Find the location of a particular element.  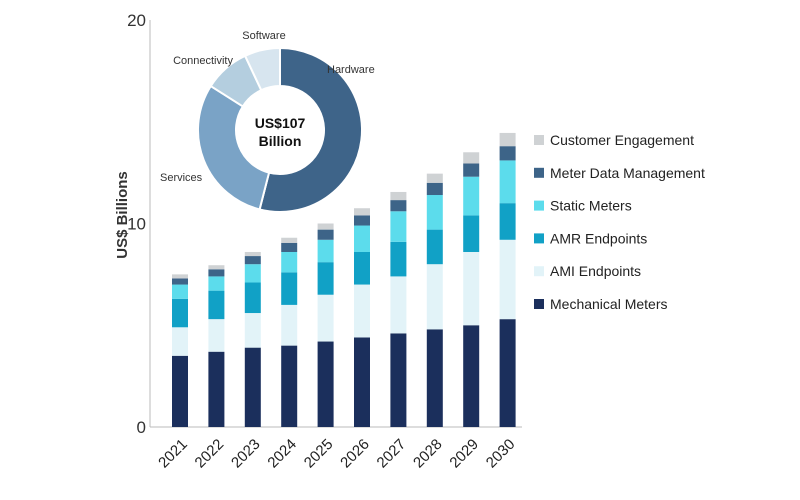

legend-label: Static Meters is located at coordinates (591, 206).